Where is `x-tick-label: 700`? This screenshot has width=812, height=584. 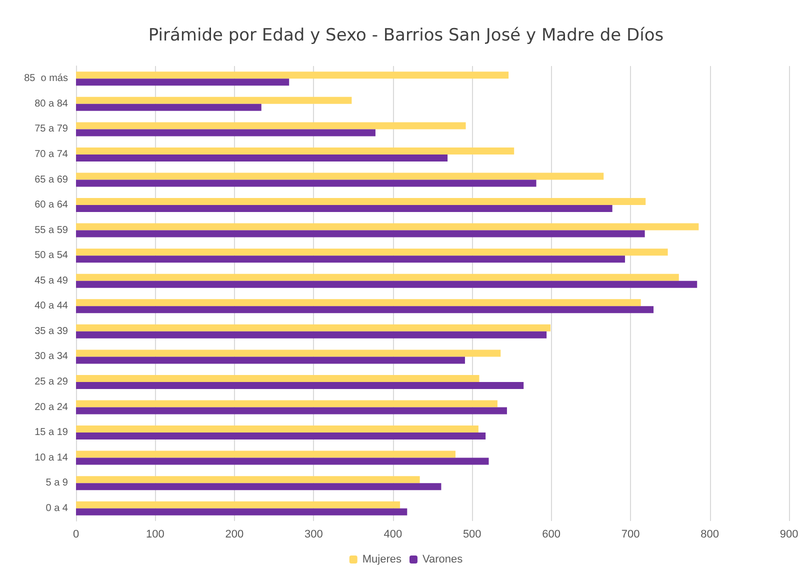 x-tick-label: 700 is located at coordinates (630, 534).